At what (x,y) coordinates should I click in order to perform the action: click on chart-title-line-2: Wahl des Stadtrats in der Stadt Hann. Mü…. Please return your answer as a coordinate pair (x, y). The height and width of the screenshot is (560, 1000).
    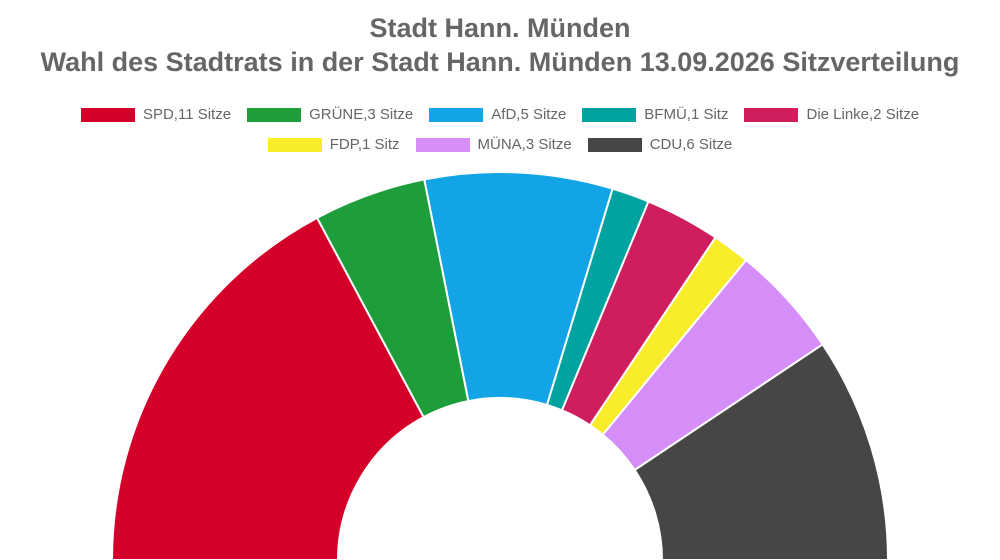
    Looking at the image, I should click on (500, 62).